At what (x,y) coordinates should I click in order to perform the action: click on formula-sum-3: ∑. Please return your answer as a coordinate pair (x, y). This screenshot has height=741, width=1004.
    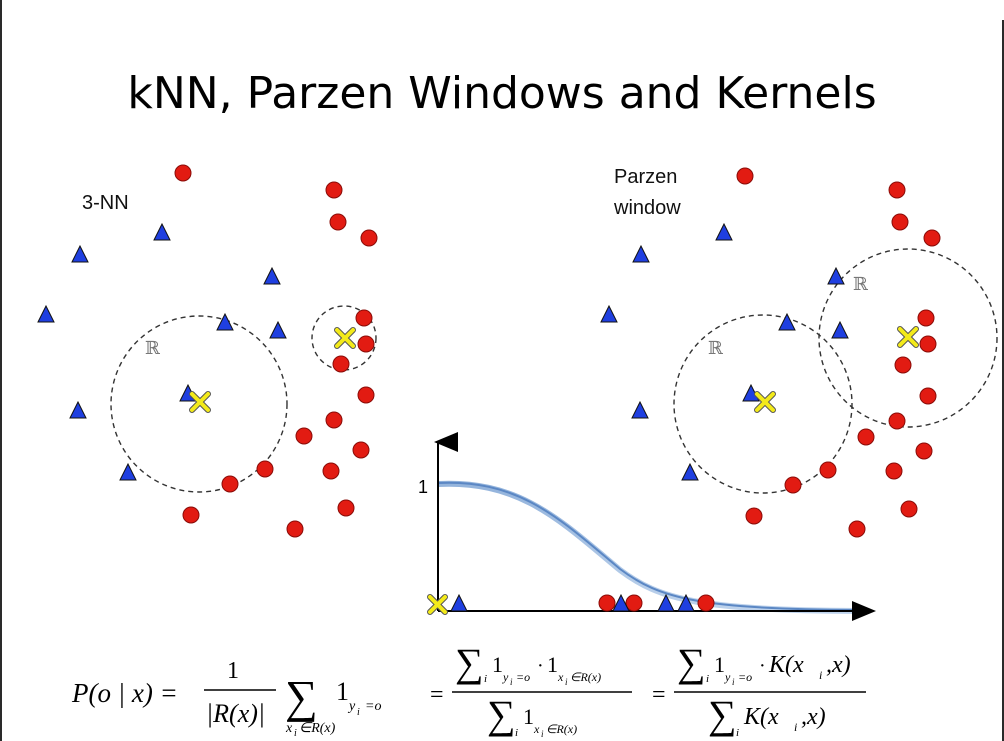
    Looking at the image, I should click on (501, 714).